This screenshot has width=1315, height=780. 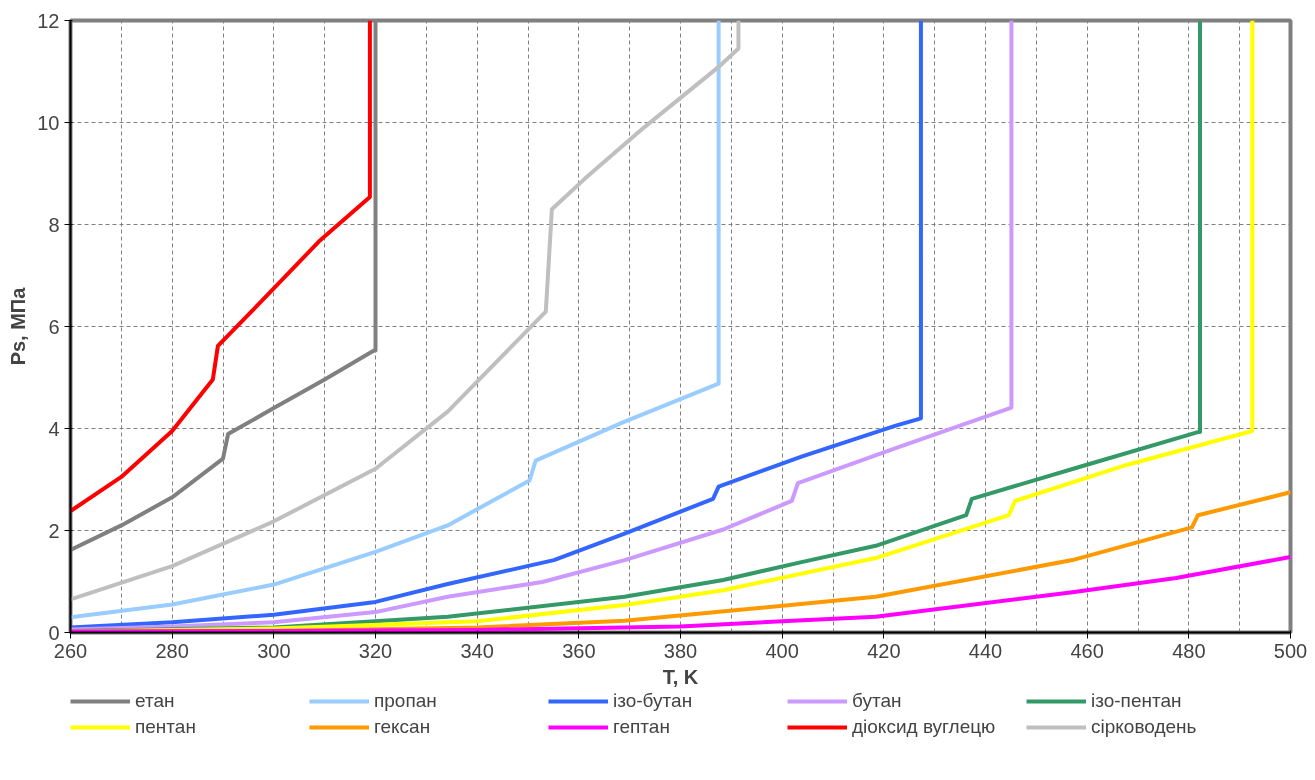 I want to click on x-tick-label: 480, so click(x=1189, y=650).